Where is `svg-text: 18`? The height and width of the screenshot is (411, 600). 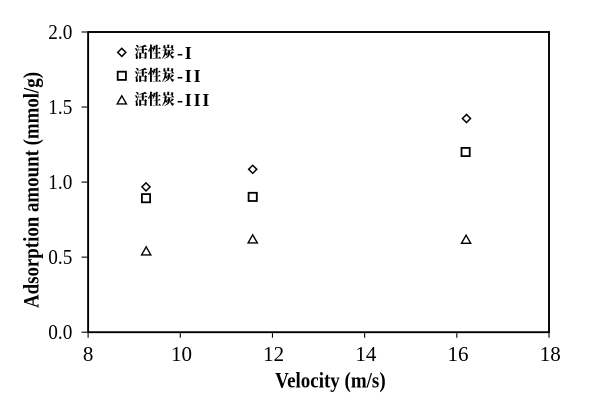
svg-text: 18 is located at coordinates (550, 354).